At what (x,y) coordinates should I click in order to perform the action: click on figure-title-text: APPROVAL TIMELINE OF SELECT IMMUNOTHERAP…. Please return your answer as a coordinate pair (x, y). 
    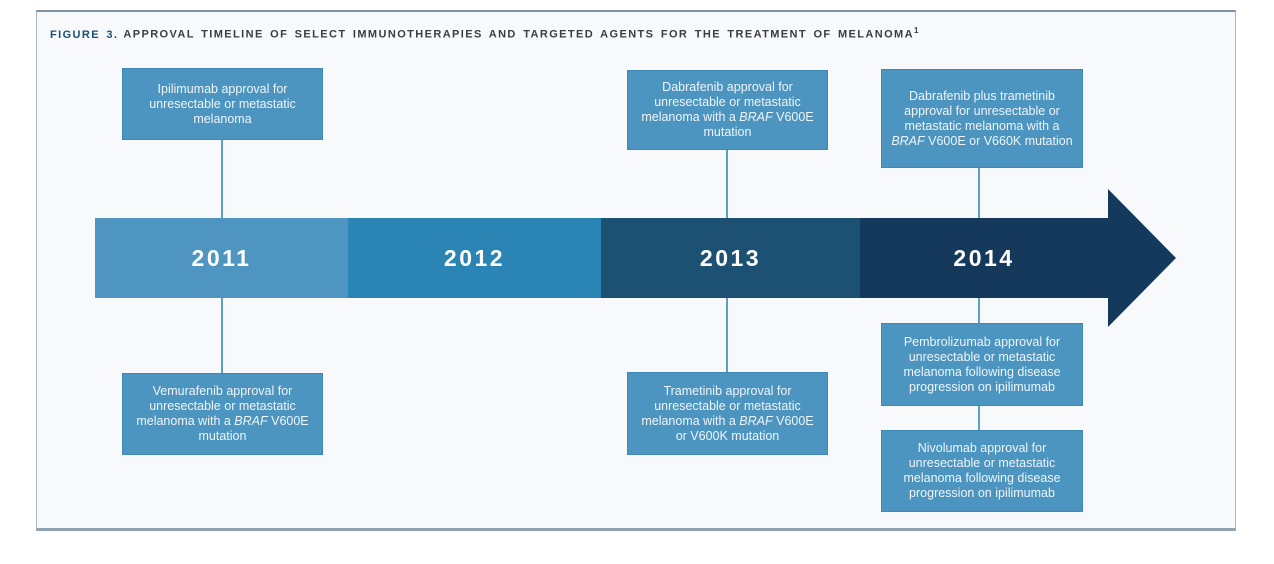
    Looking at the image, I should click on (518, 34).